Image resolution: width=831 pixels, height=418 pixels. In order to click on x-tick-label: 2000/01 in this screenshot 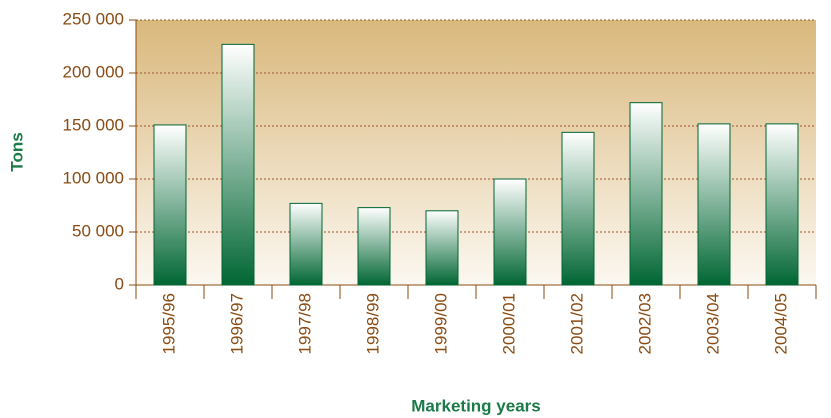, I will do `click(508, 323)`.